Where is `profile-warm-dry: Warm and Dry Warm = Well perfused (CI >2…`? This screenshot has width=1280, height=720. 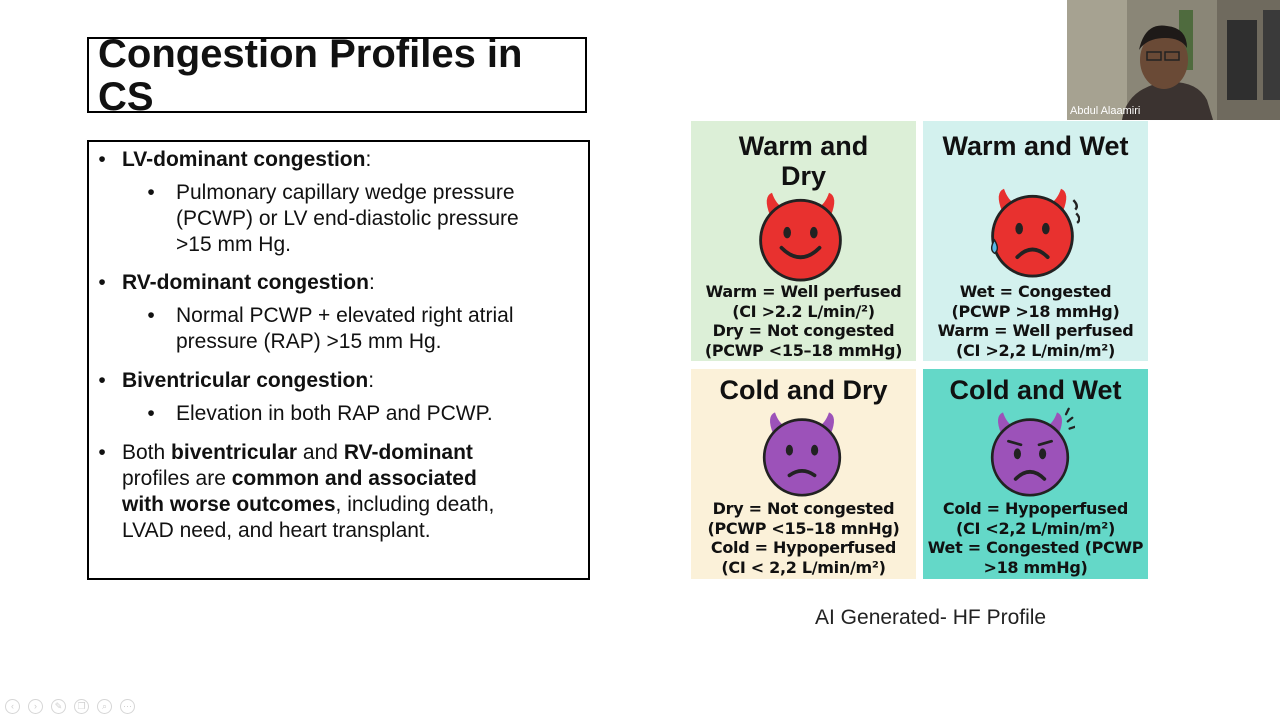
profile-warm-dry: Warm and Dry Warm = Well perfused (CI >2… is located at coordinates (803, 241).